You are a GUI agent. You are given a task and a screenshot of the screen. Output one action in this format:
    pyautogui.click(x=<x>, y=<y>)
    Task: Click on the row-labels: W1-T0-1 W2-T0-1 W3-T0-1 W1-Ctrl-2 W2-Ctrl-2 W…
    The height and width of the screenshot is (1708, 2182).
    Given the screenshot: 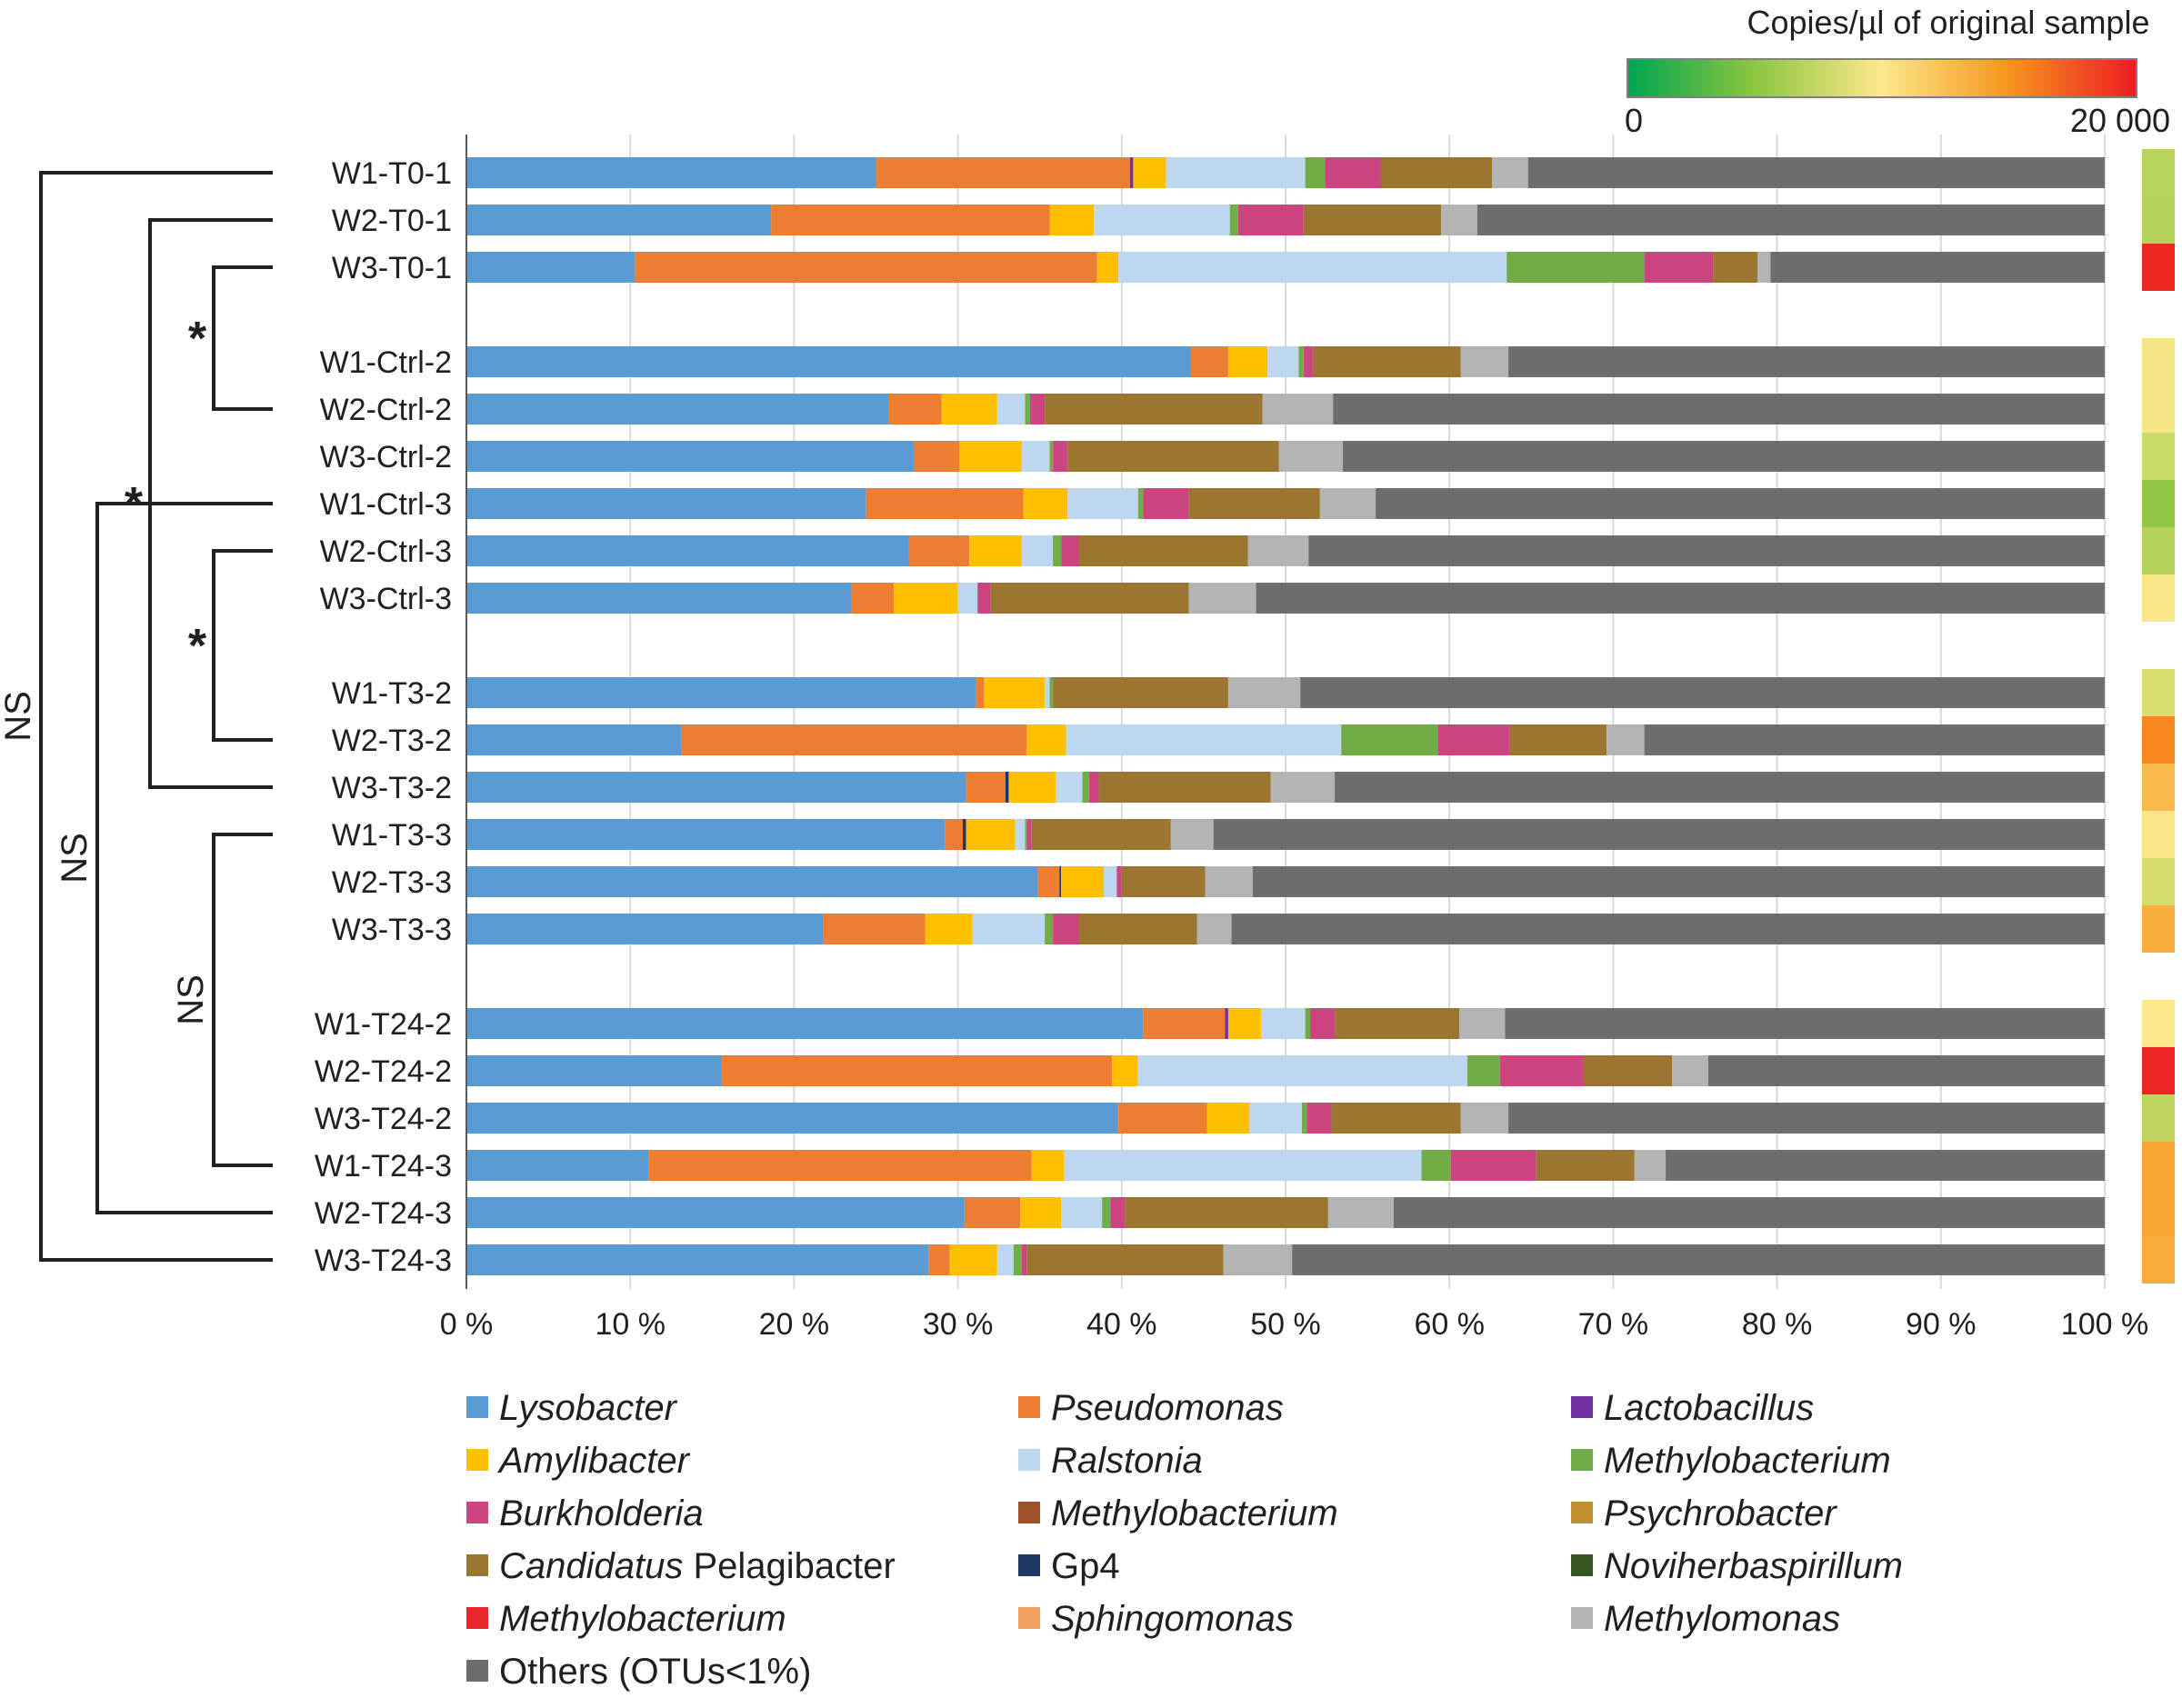 What is the action you would take?
    pyautogui.click(x=383, y=717)
    